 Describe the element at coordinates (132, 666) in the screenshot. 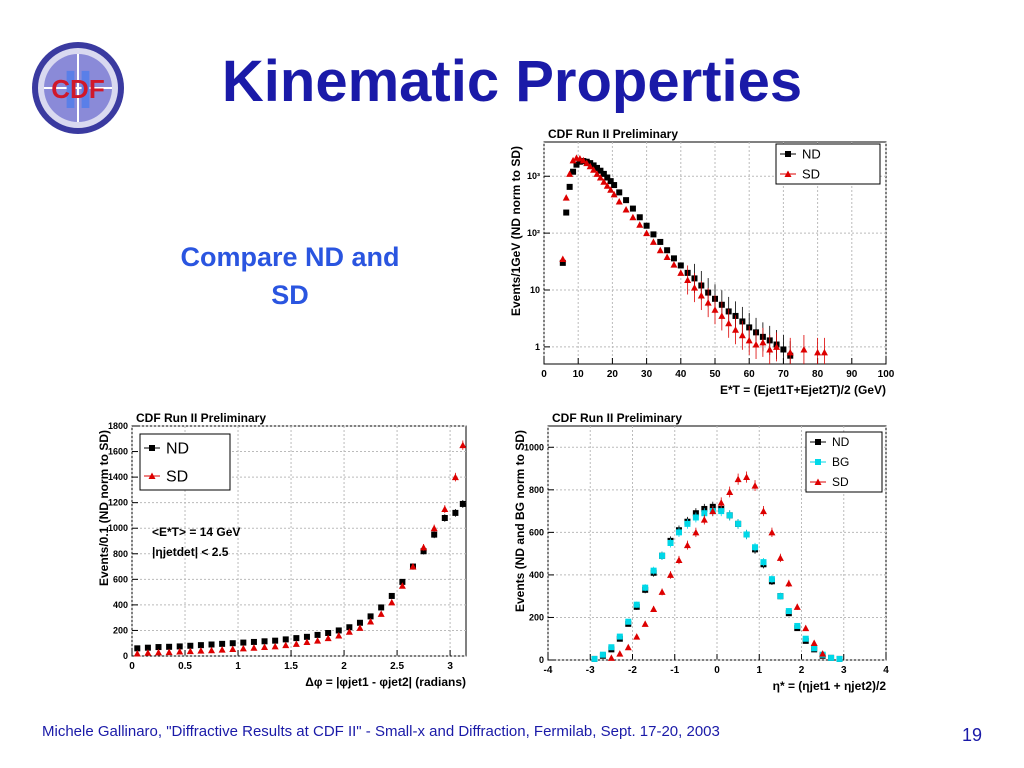

I see `x-tick-label: 0` at that location.